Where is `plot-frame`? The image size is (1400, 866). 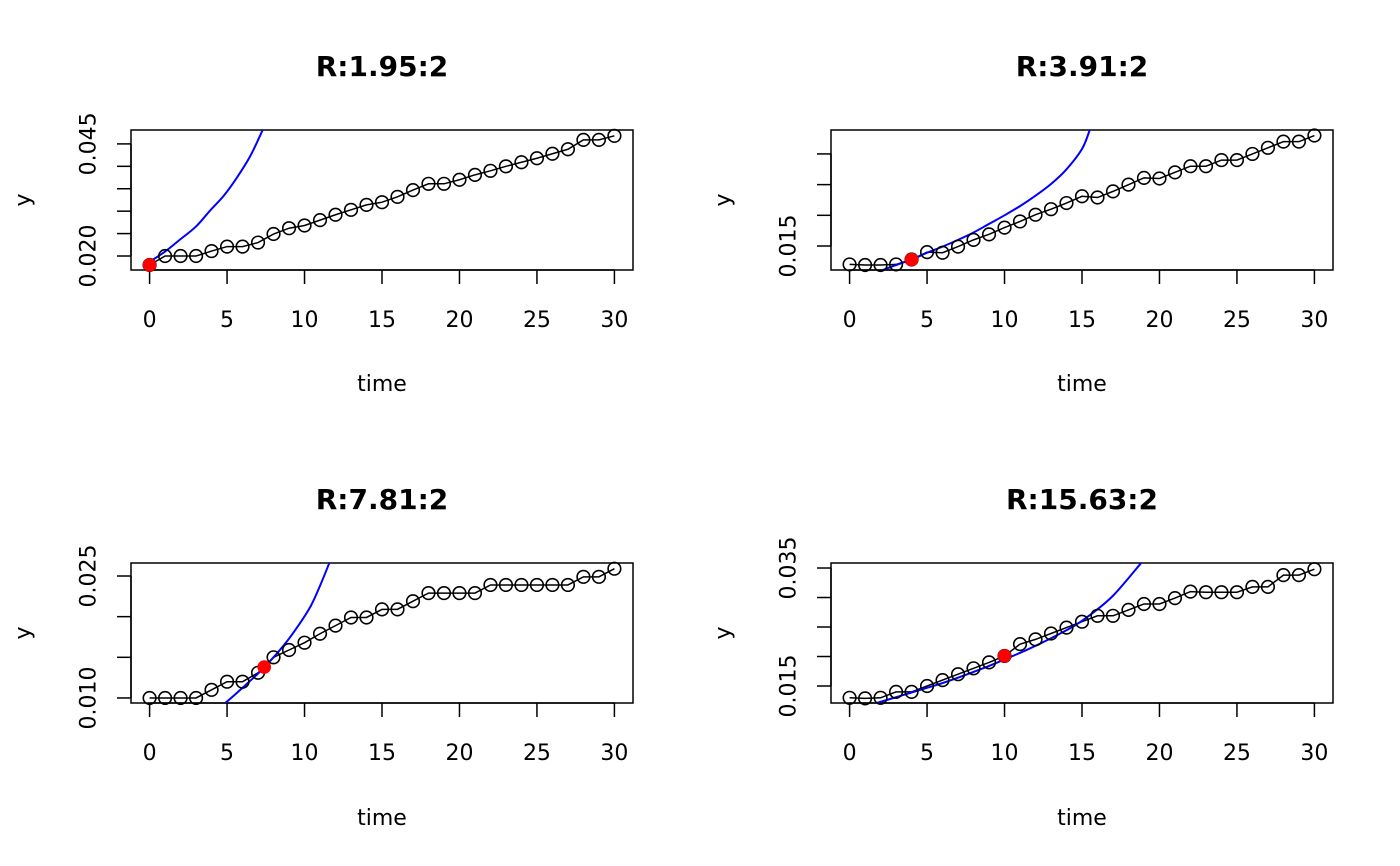 plot-frame is located at coordinates (382, 633).